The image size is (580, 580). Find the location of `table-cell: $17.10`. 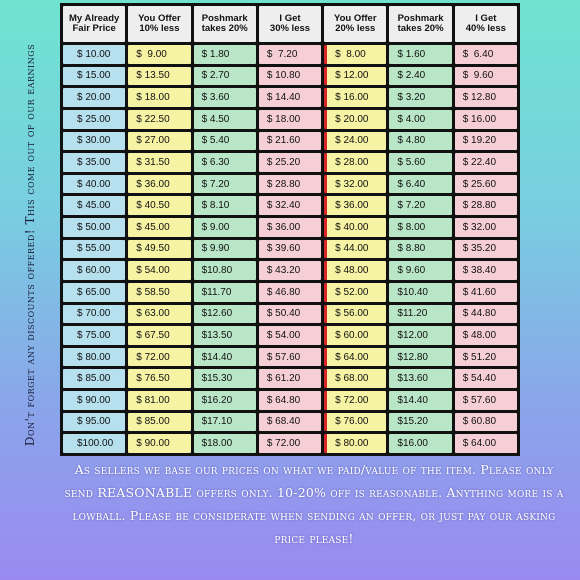

table-cell: $17.10 is located at coordinates (224, 422).